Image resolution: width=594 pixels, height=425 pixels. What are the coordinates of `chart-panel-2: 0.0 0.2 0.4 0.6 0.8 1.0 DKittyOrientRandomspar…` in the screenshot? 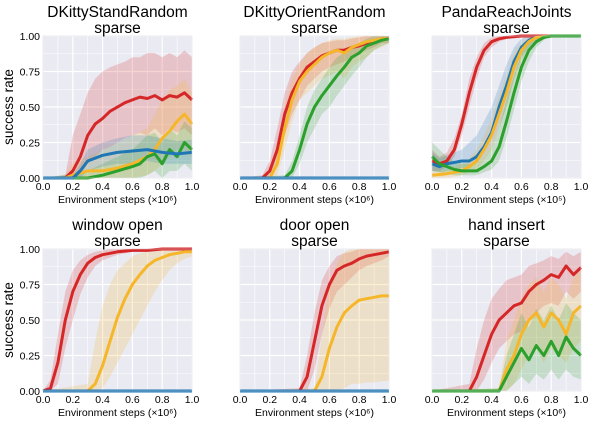 It's located at (315, 105).